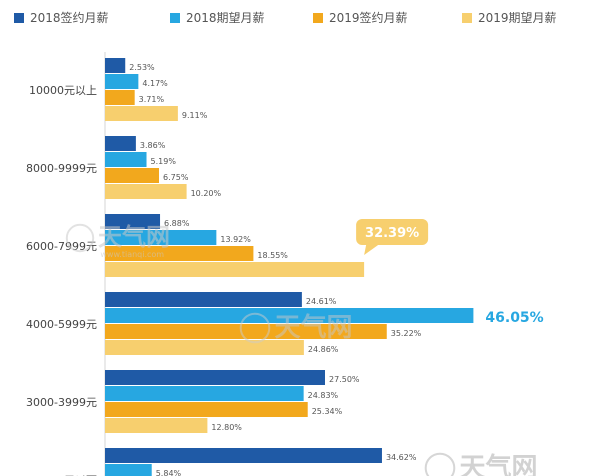 The image size is (600, 476). I want to click on category-label: 4000-5999元, so click(61, 324).